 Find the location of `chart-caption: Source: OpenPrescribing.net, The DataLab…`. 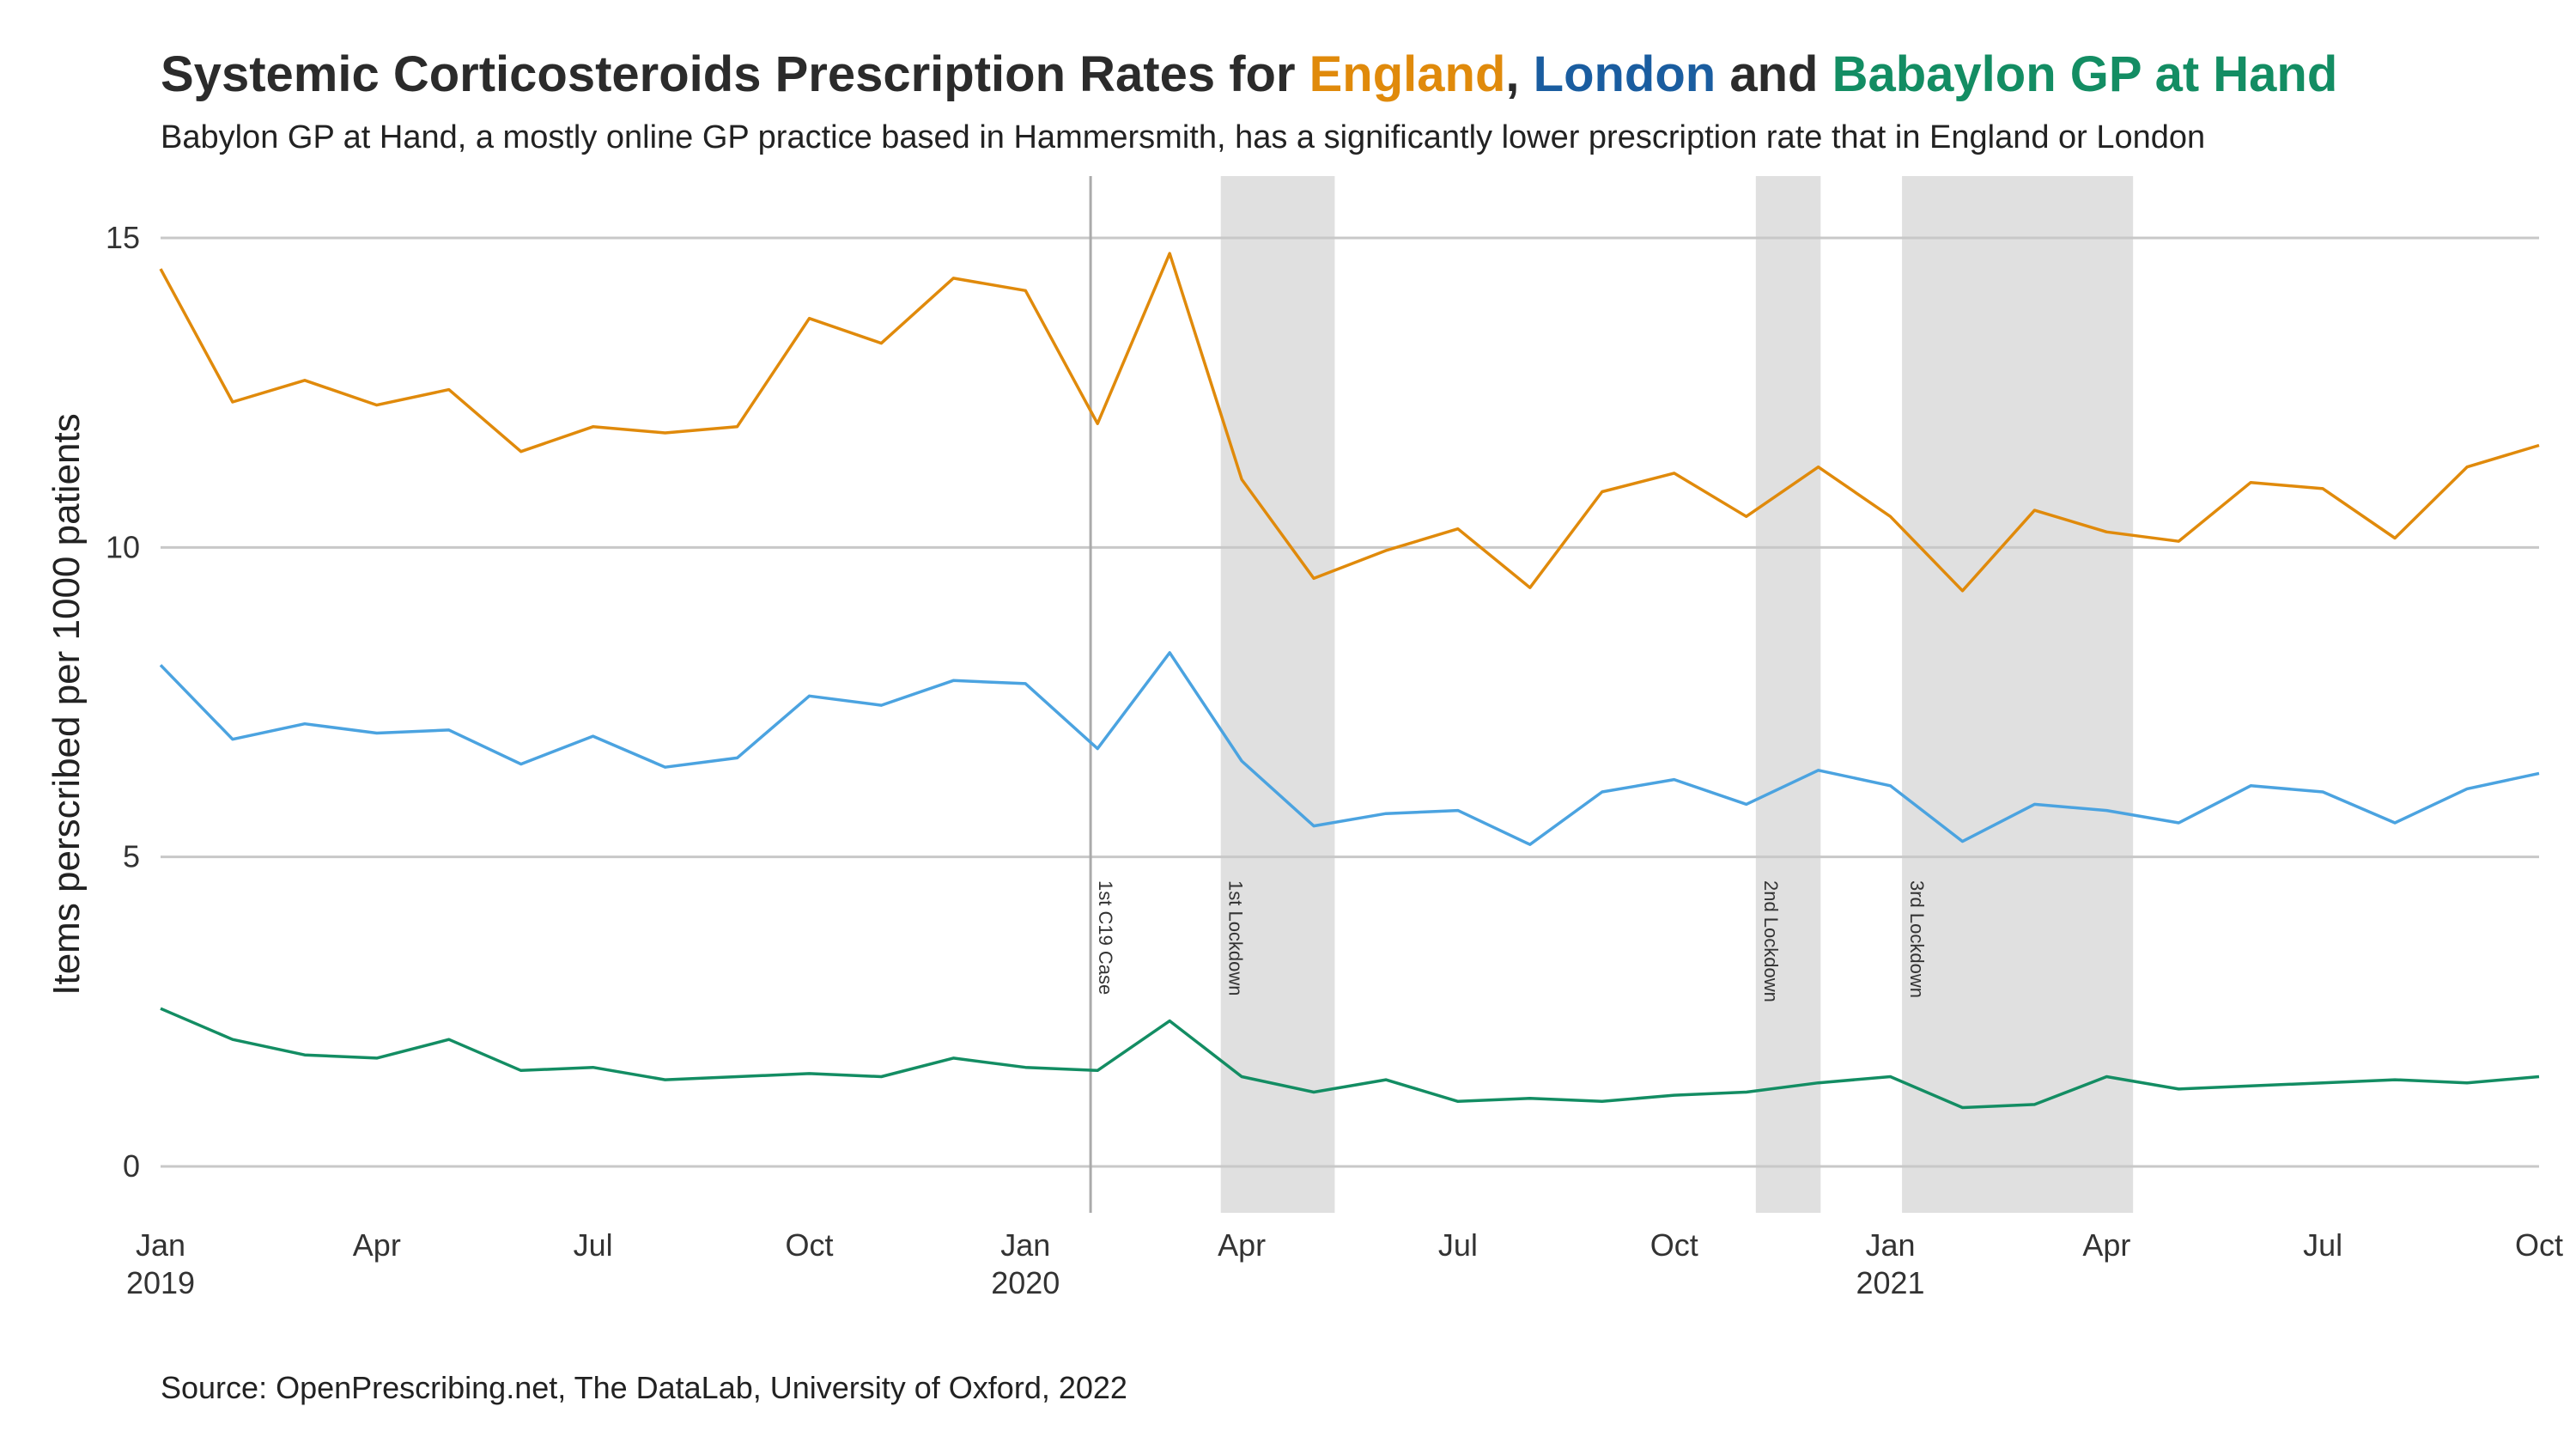

chart-caption: Source: OpenPrescribing.net, The DataLab… is located at coordinates (644, 1387).